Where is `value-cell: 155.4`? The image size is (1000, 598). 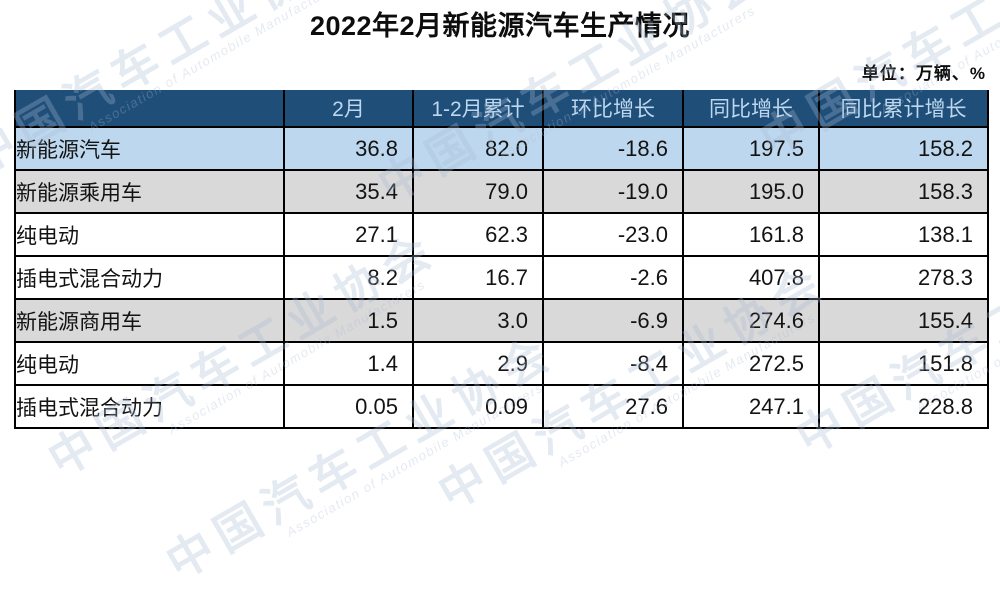 value-cell: 155.4 is located at coordinates (903, 320).